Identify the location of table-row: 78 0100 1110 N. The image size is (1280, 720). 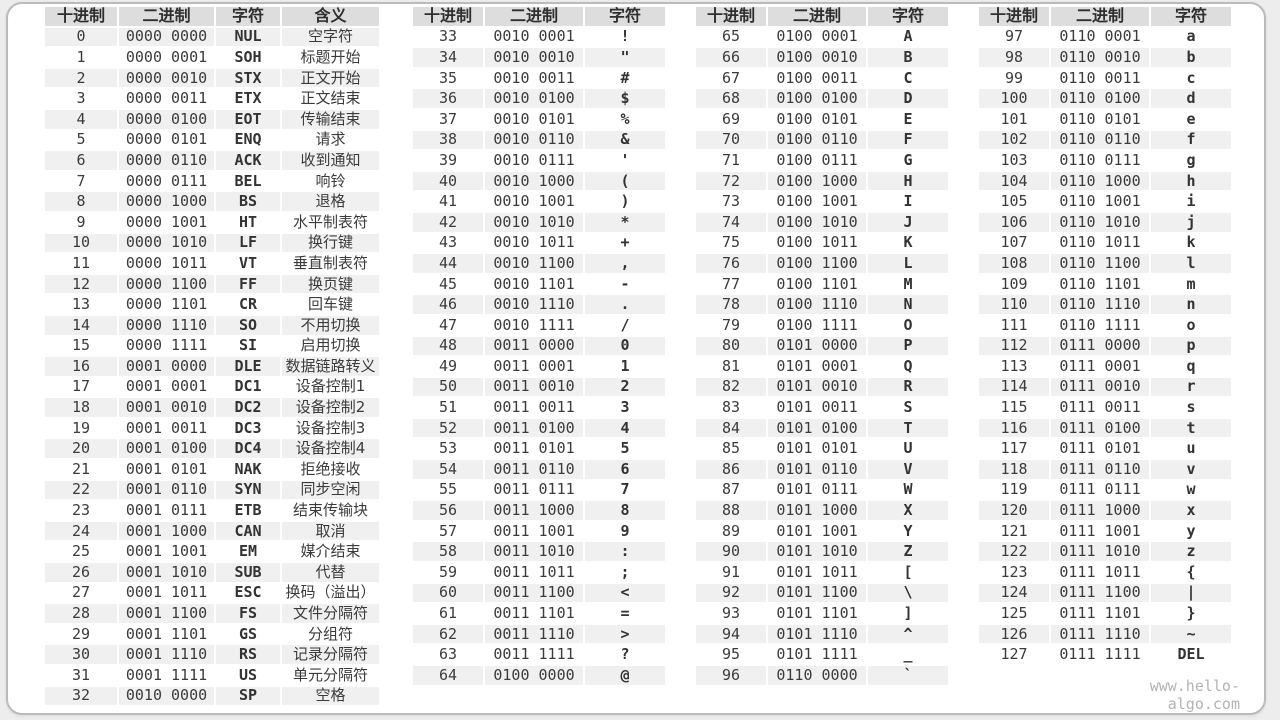
(822, 304).